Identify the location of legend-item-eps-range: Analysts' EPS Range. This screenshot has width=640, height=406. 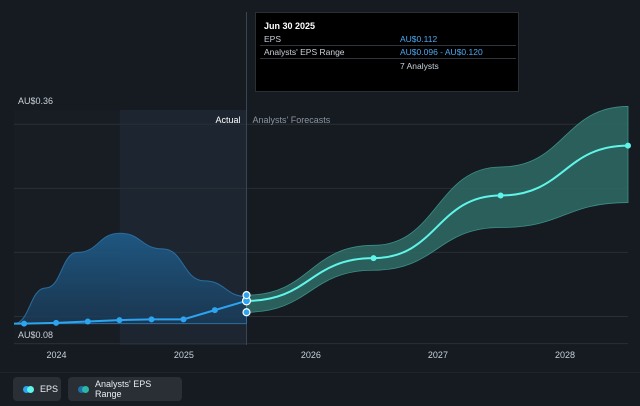
(125, 389).